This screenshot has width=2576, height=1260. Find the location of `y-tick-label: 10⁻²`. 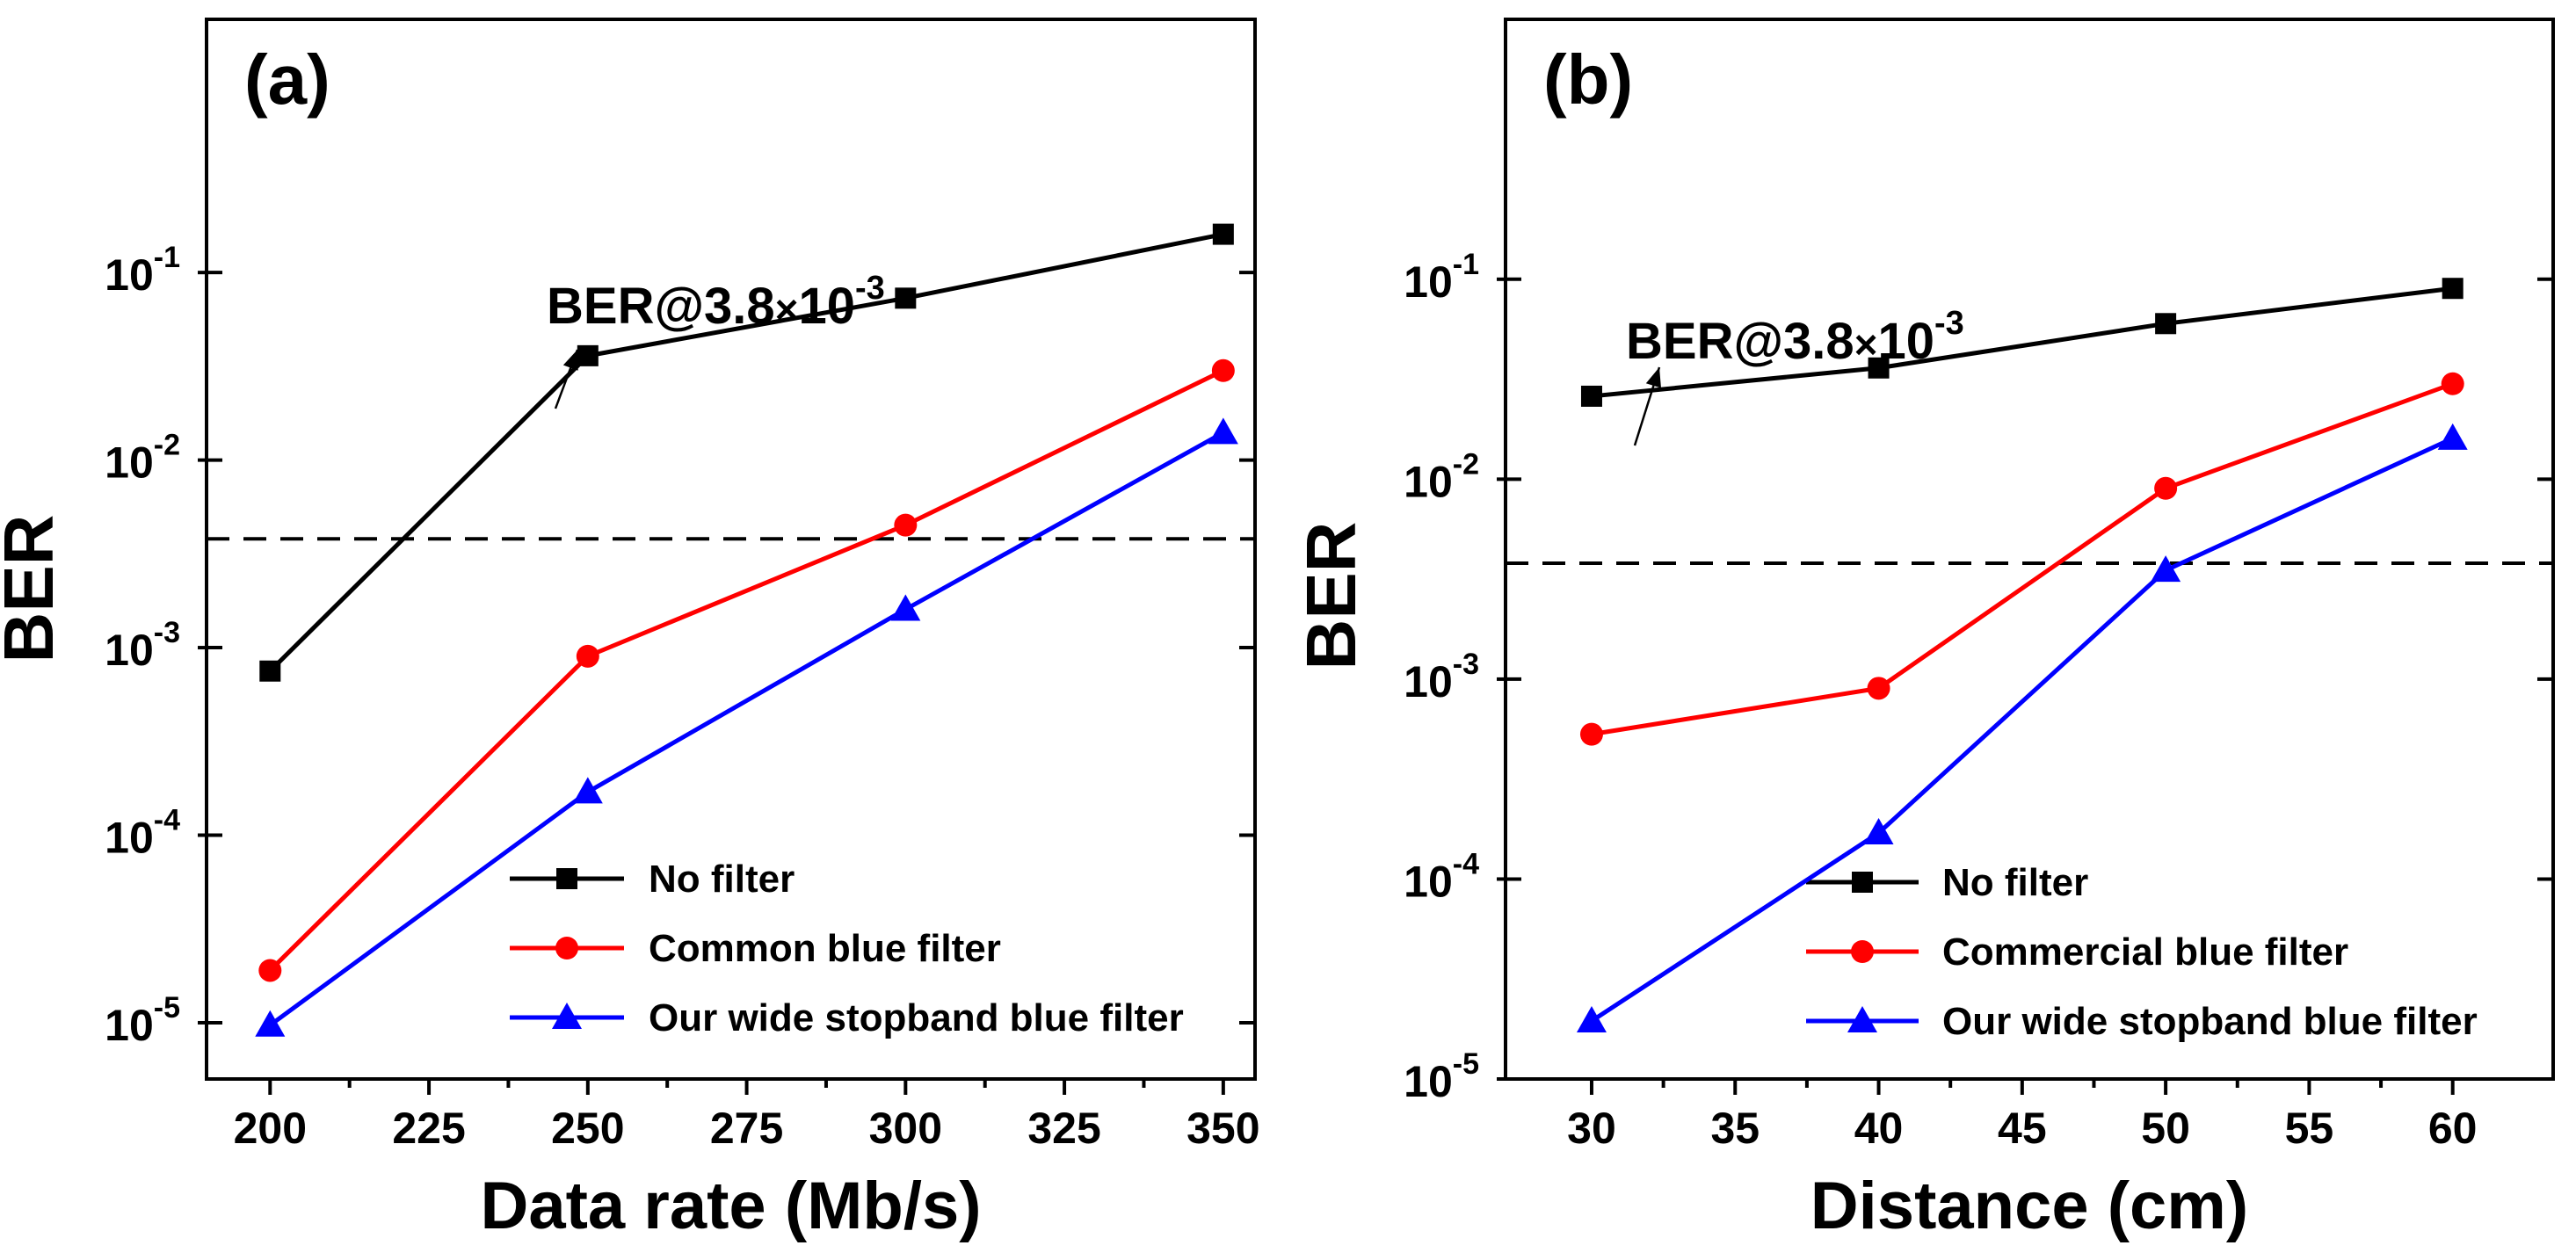

y-tick-label: 10⁻² is located at coordinates (1441, 476).